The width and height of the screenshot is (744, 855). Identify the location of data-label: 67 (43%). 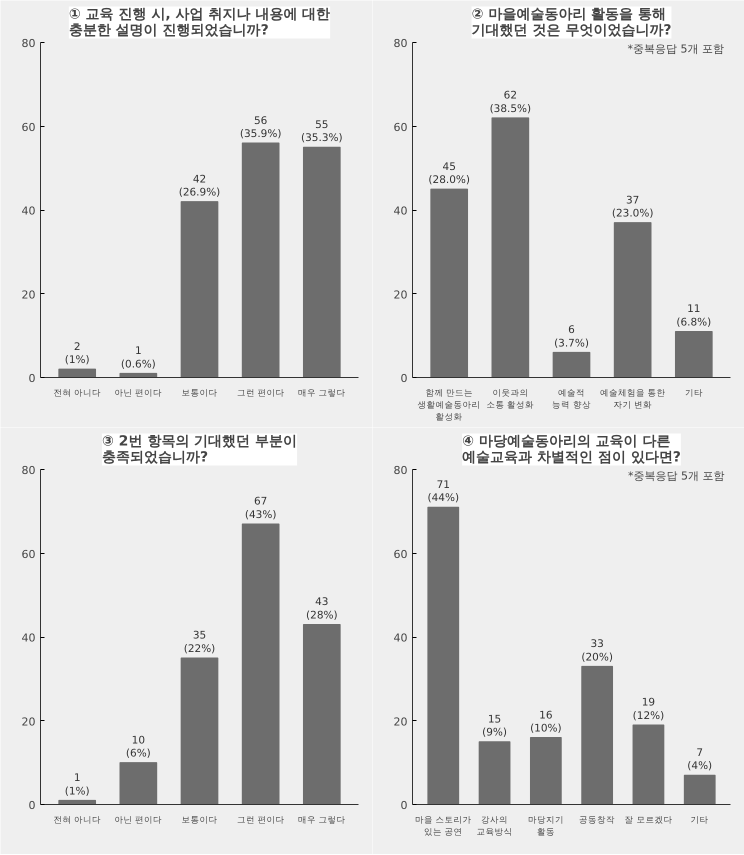
(260, 508).